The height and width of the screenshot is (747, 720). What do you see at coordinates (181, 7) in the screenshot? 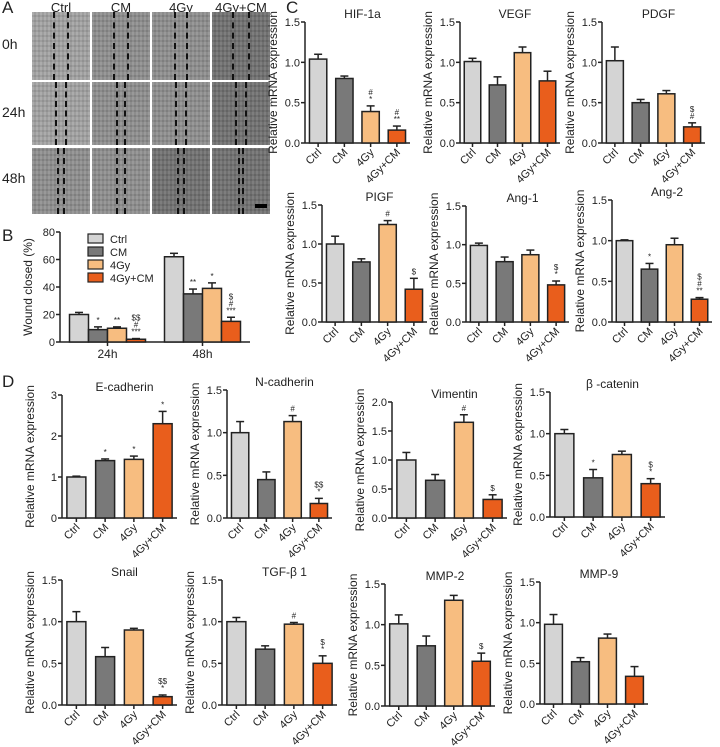
I see `column-label: 4Gy` at bounding box center [181, 7].